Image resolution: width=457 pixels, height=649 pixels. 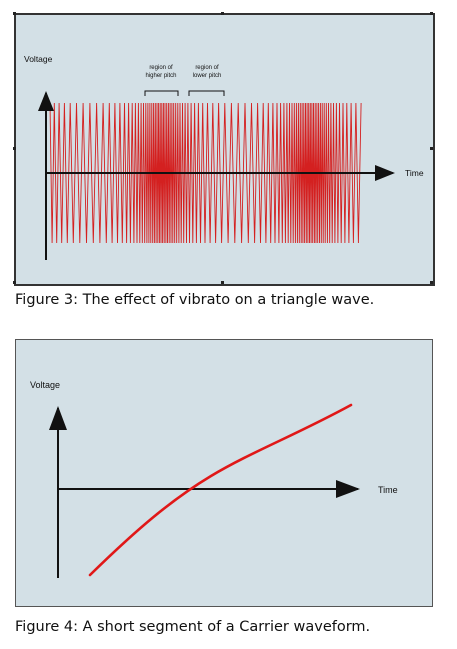 I want to click on lower-pitch-annotation-line1: region of, so click(x=207, y=68).